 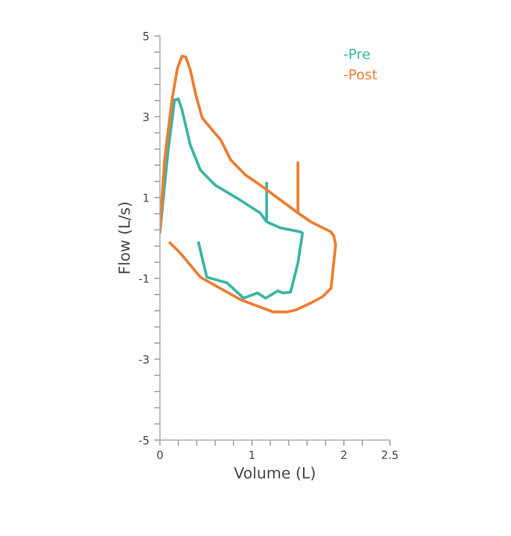 What do you see at coordinates (143, 359) in the screenshot?
I see `y-tick-label: -3` at bounding box center [143, 359].